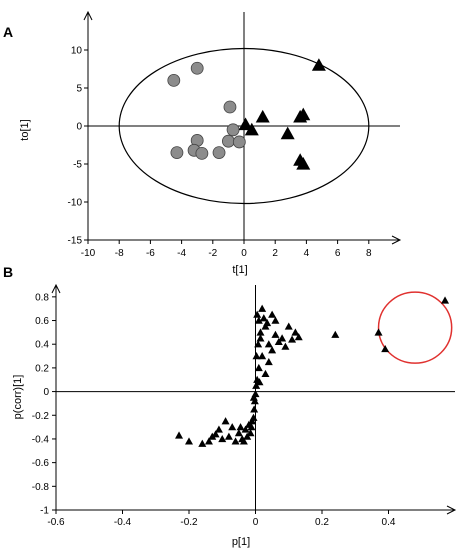  Describe the element at coordinates (25, 129) in the screenshot. I see `panel-a-y-axis-title: to[1]` at that location.